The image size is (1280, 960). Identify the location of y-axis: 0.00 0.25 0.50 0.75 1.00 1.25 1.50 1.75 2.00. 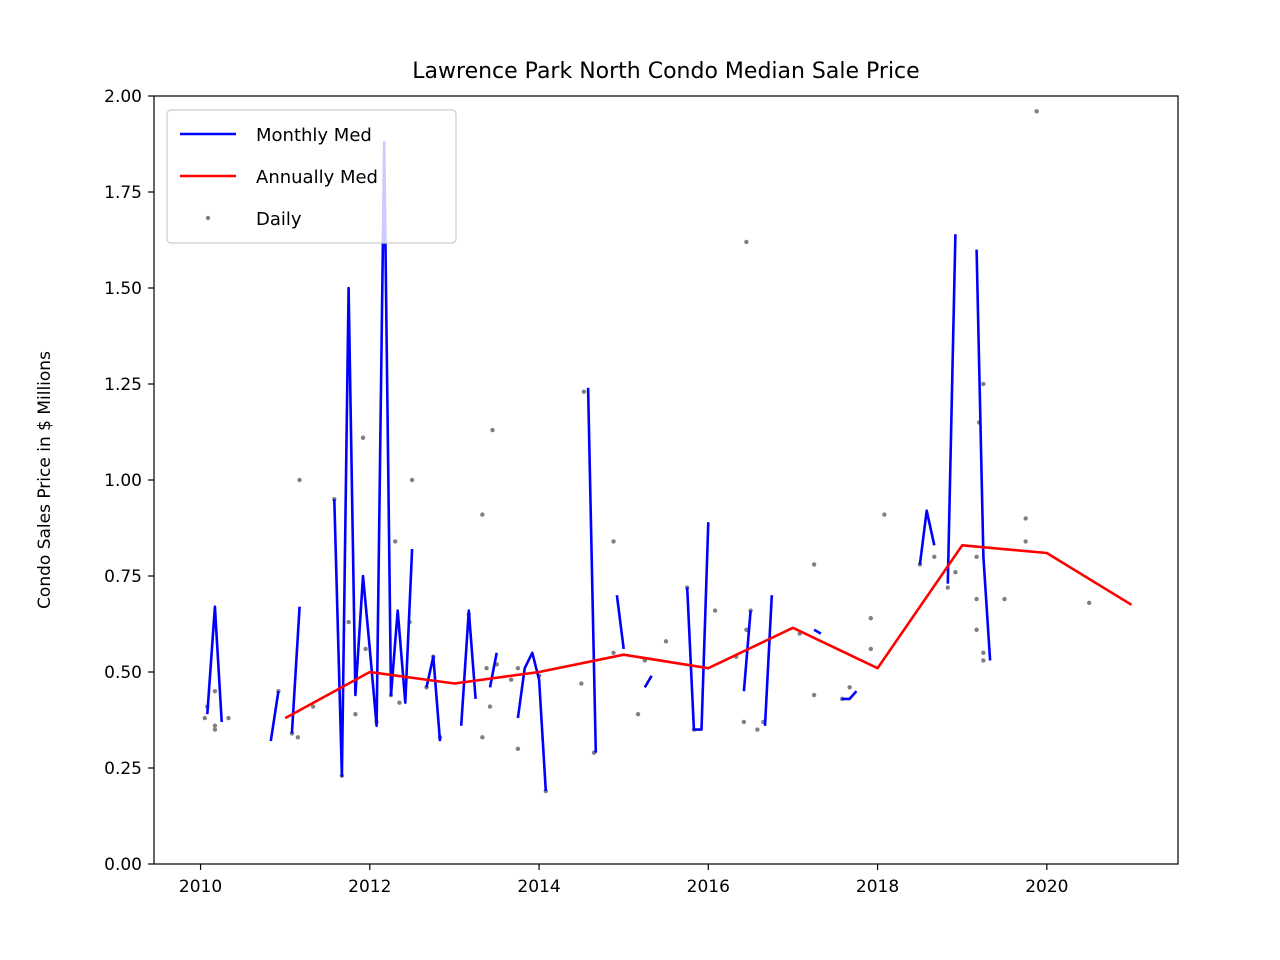
(129, 481).